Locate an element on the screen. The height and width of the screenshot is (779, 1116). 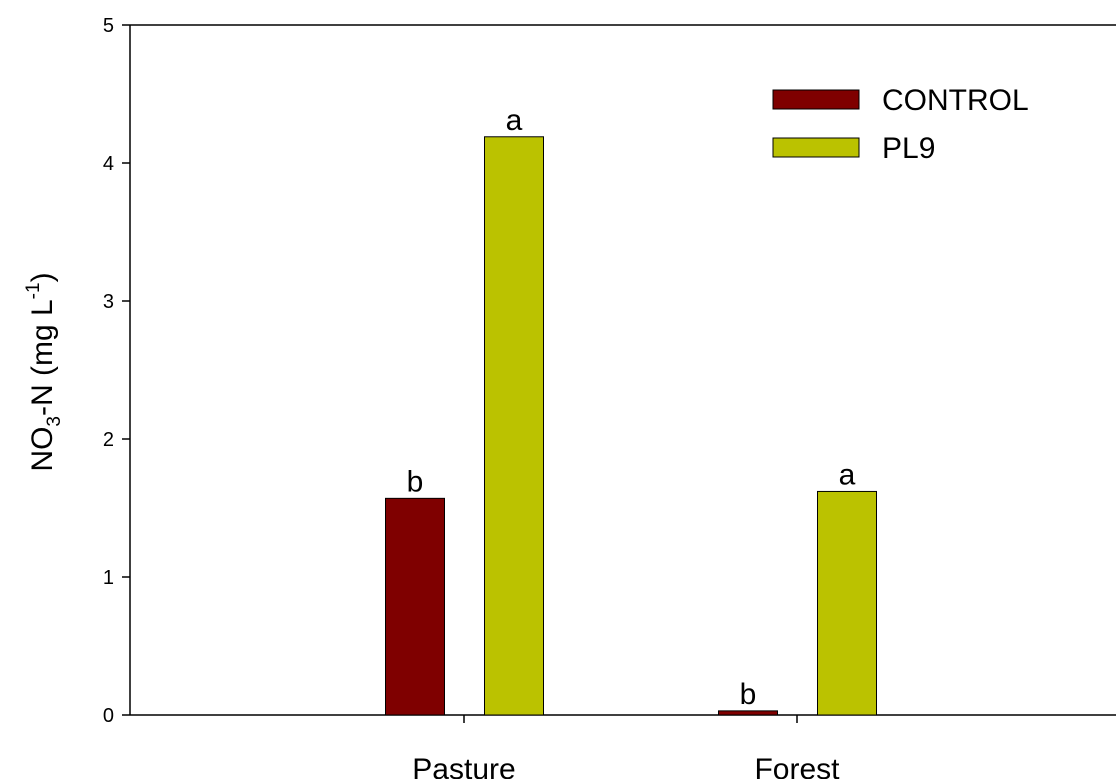
y-tick-label: 0 is located at coordinates (108, 716).